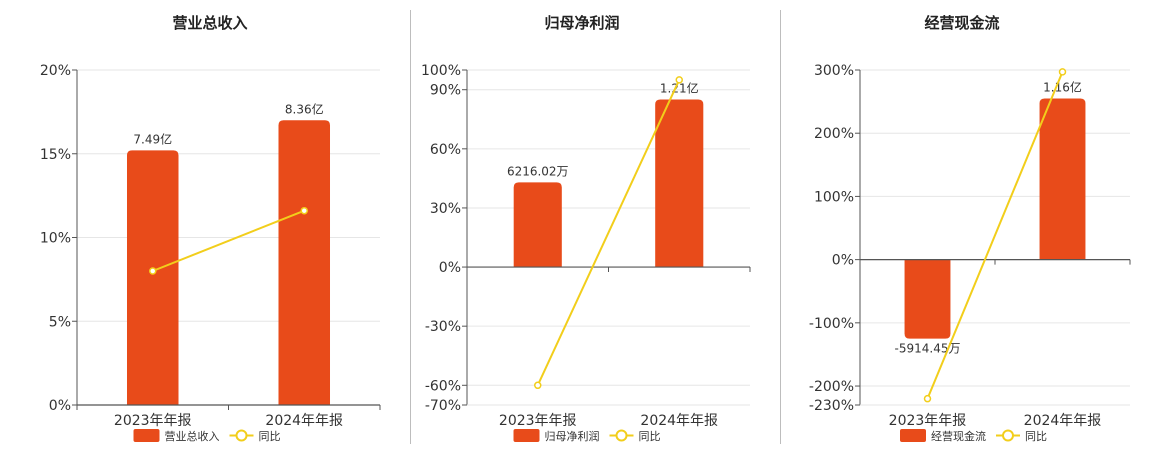  Describe the element at coordinates (450, 268) in the screenshot. I see `net-profit-y-tick-label: 0%` at that location.